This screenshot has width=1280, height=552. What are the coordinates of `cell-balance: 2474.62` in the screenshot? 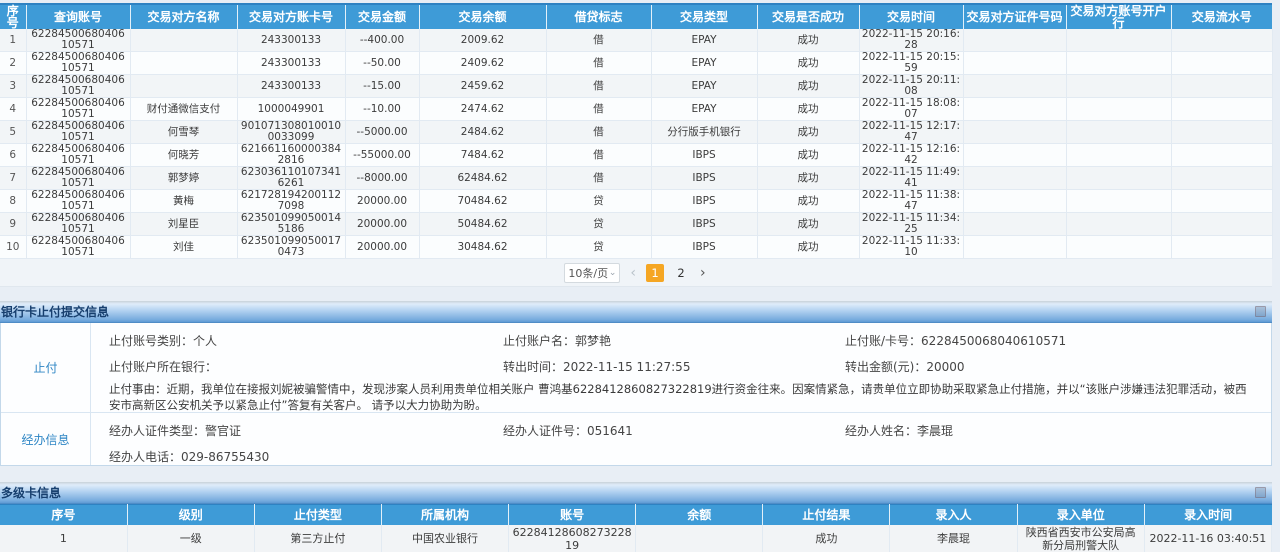 It's located at (483, 109).